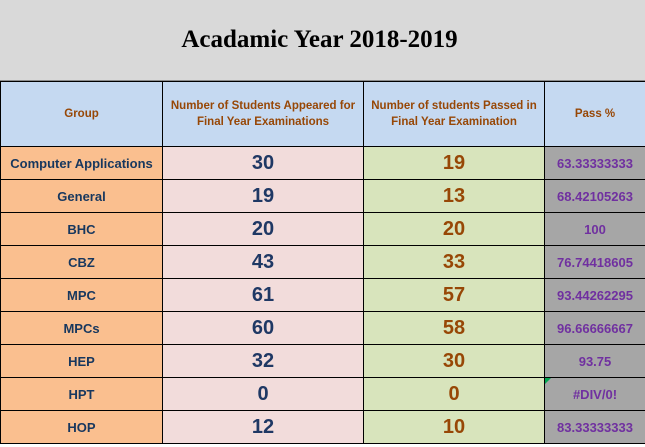  Describe the element at coordinates (81, 295) in the screenshot. I see `group-cell: MPC` at that location.